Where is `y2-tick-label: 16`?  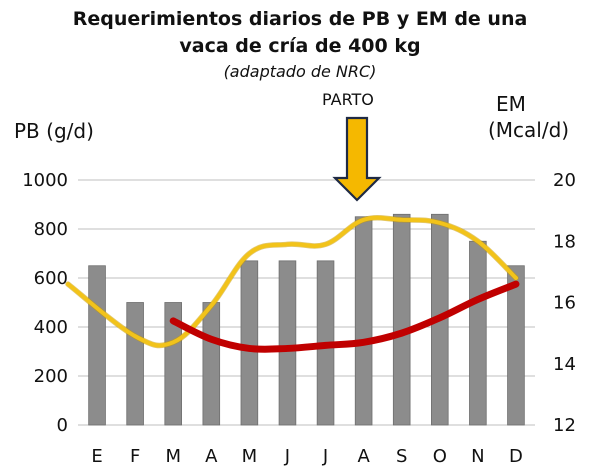
y2-tick-label: 16 is located at coordinates (564, 303).